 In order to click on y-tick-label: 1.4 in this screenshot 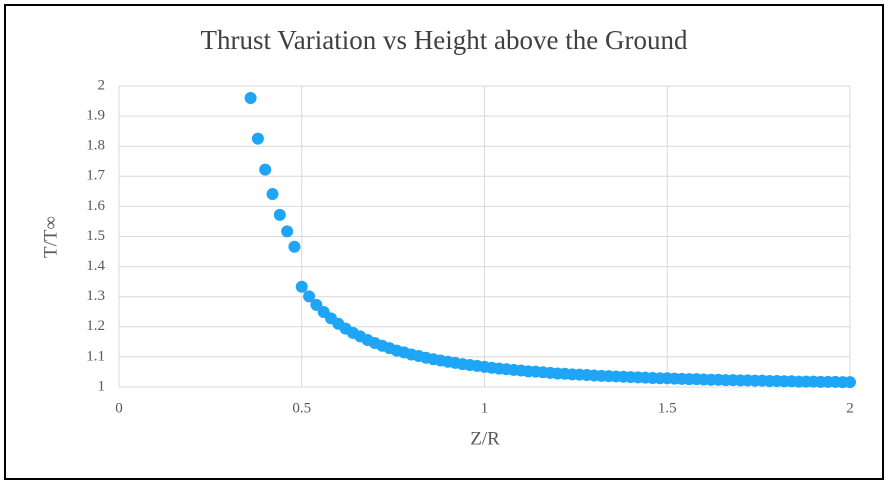, I will do `click(95, 266)`.